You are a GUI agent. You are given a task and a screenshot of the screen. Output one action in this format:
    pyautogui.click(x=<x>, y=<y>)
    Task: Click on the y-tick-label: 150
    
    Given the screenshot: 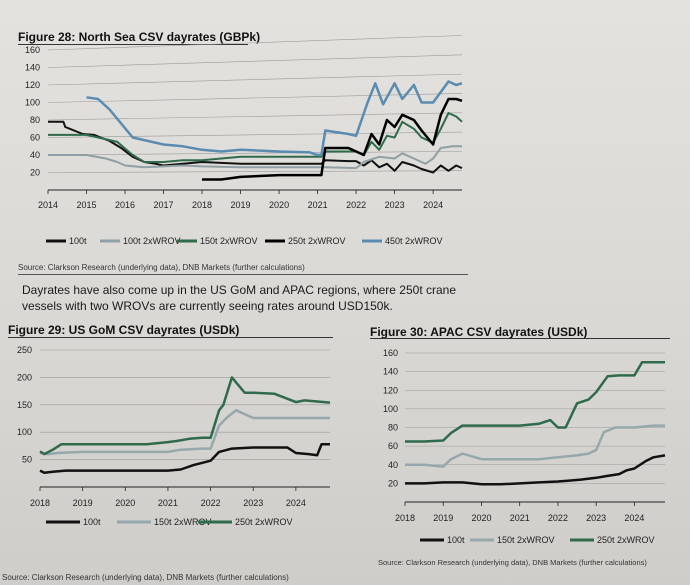 What is the action you would take?
    pyautogui.click(x=24, y=405)
    